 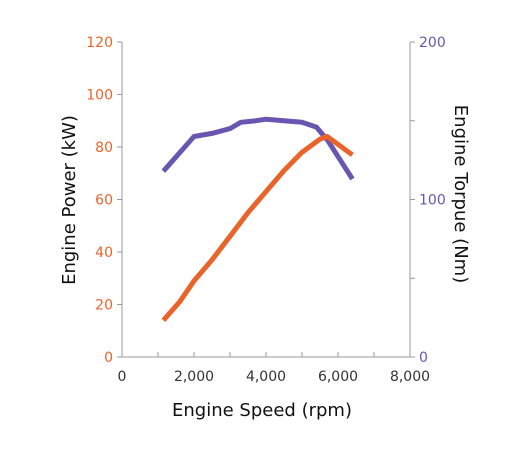 I want to click on y-right-tick-label: 0, so click(x=423, y=358).